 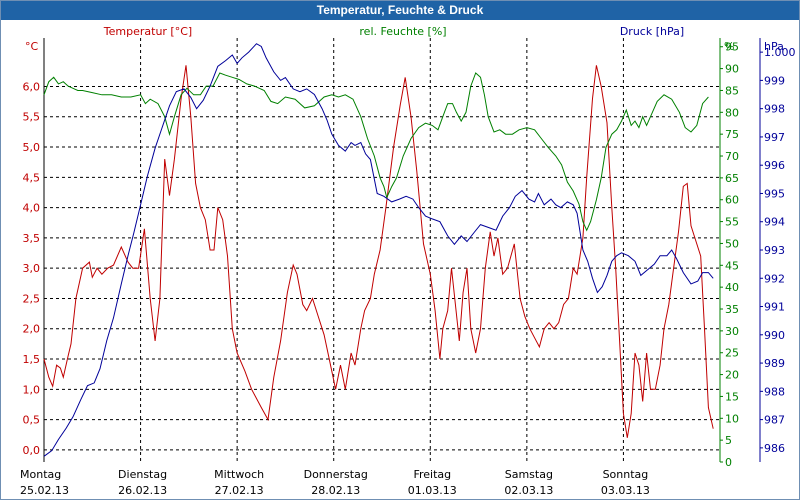 What do you see at coordinates (774, 420) in the screenshot?
I see `pressure-tick-label: 987` at bounding box center [774, 420].